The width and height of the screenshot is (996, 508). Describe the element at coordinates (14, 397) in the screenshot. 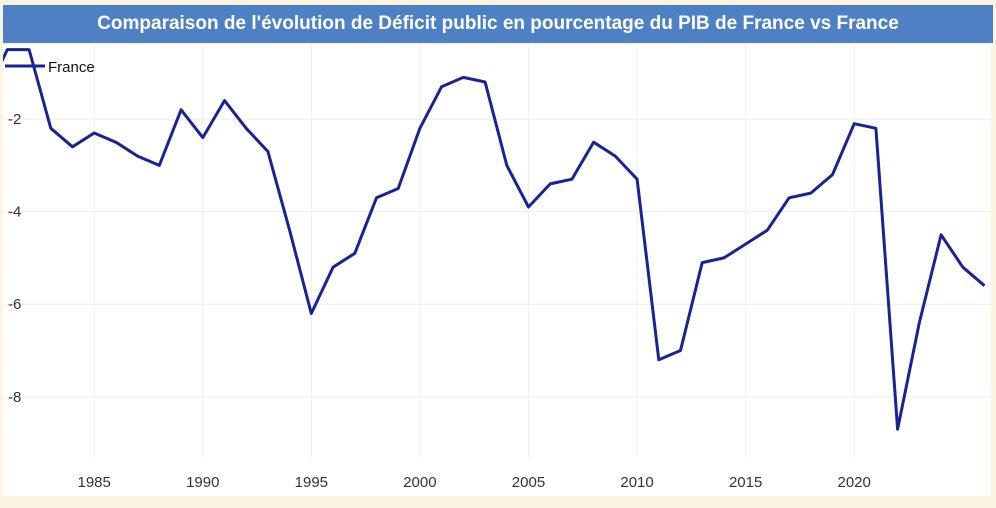

I see `y-tick-label: -8` at that location.